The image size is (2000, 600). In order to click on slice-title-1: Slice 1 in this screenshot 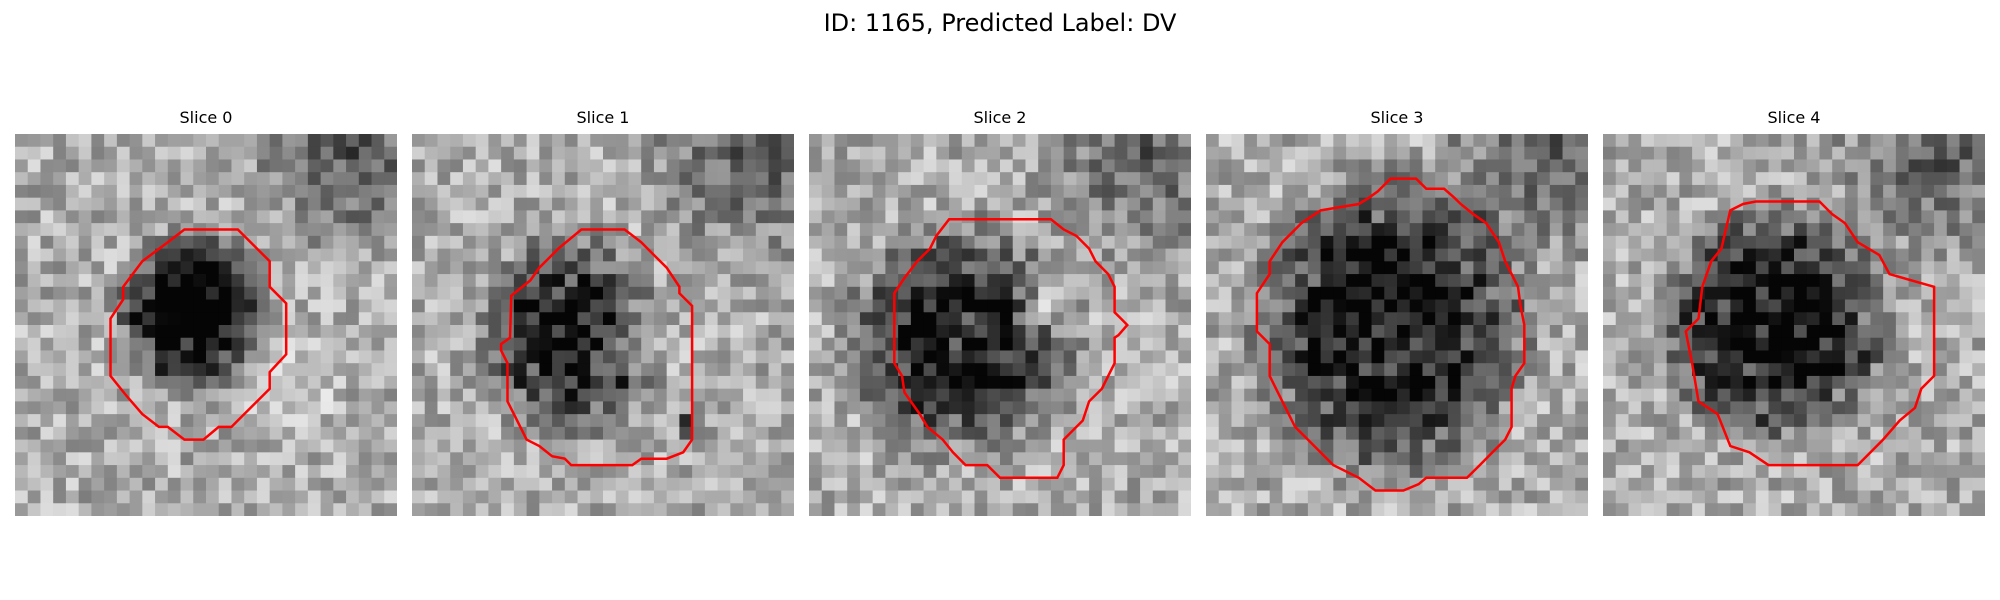, I will do `click(603, 117)`.